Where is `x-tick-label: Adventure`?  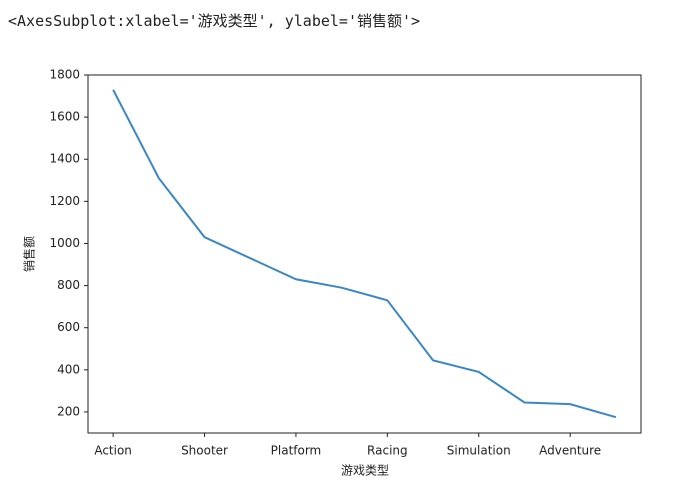
x-tick-label: Adventure is located at coordinates (570, 451).